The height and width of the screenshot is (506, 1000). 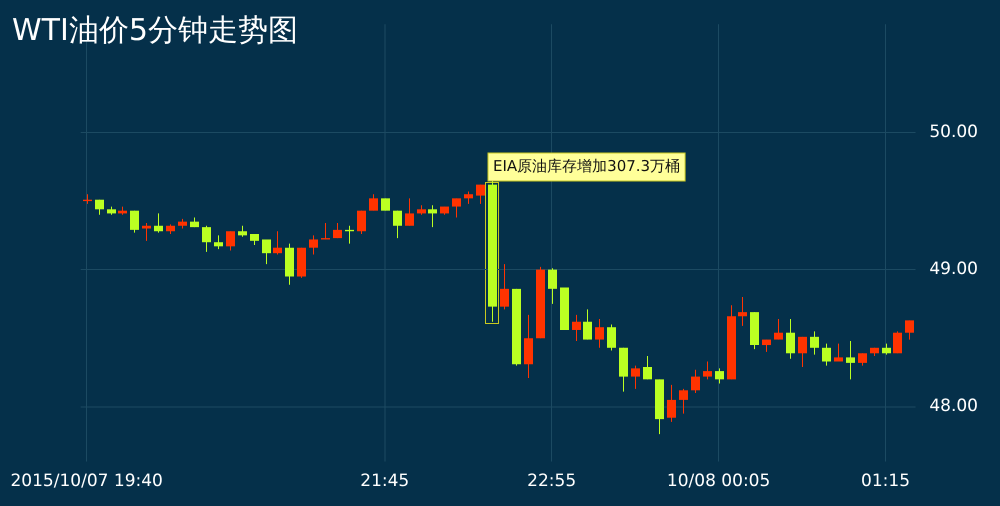 I want to click on x-tick-label: 10/08 00:05, so click(x=718, y=481).